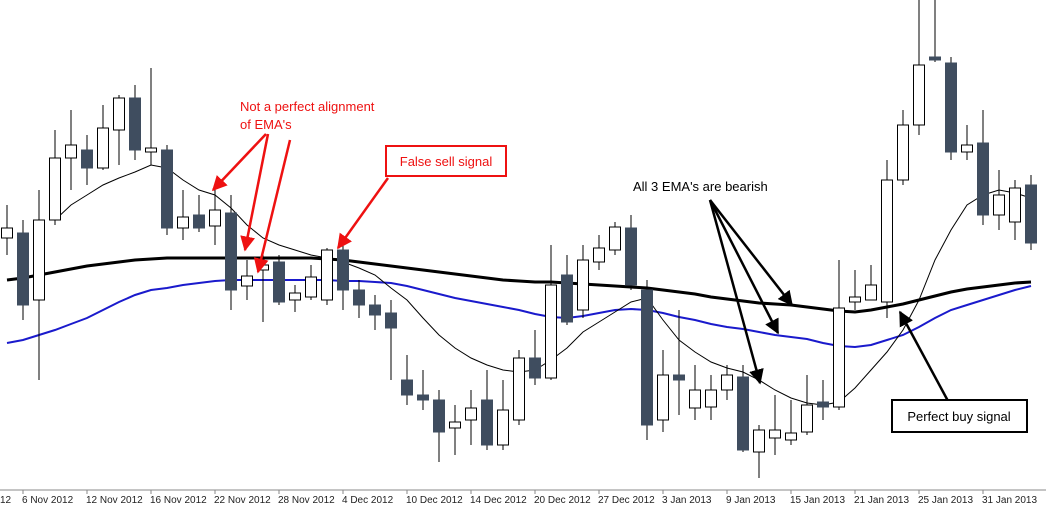 The height and width of the screenshot is (512, 1046). Describe the element at coordinates (306, 500) in the screenshot. I see `x-tick-label: 28 Nov 2012` at that location.